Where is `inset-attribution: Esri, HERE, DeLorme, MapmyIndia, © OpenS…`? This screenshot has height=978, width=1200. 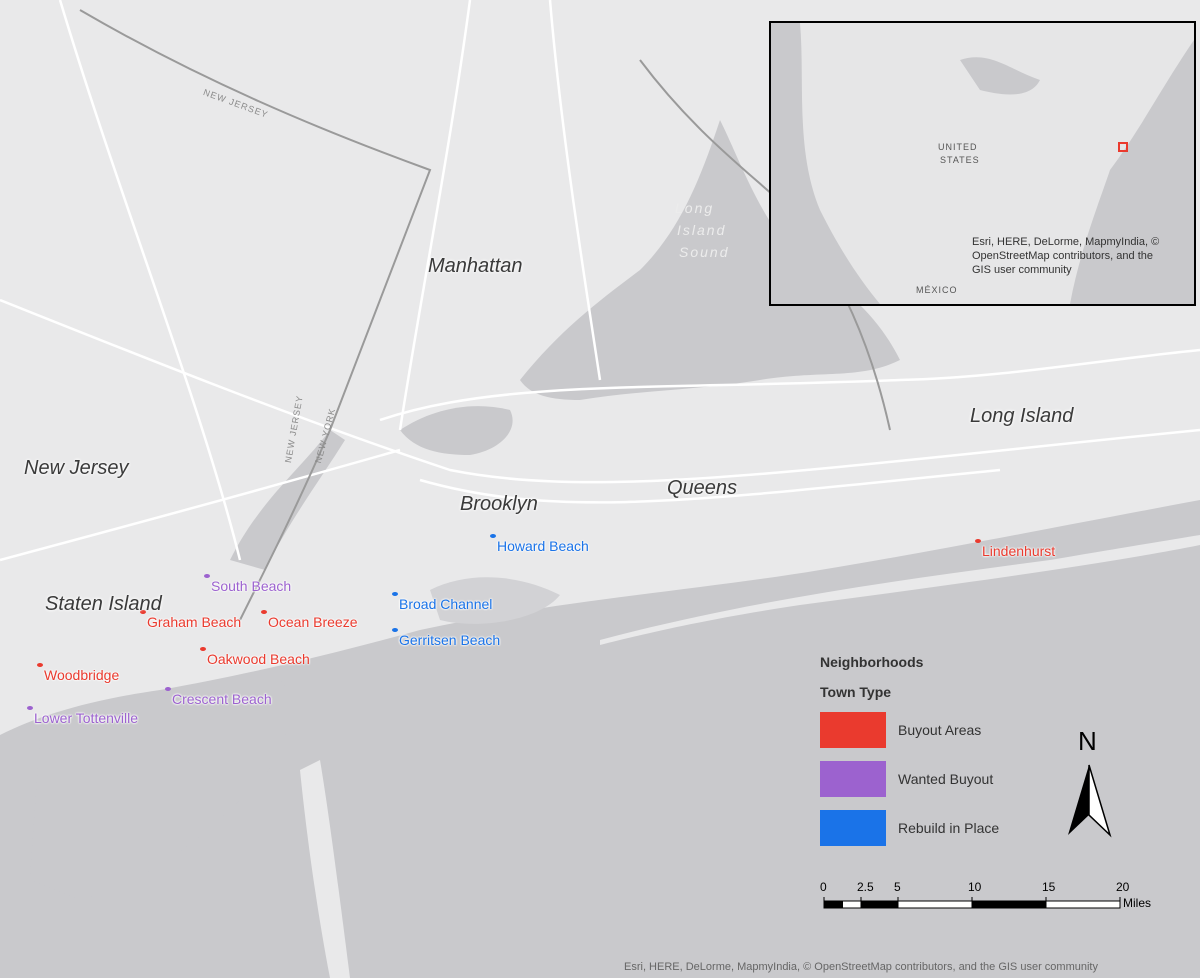 inset-attribution: Esri, HERE, DeLorme, MapmyIndia, © OpenS… is located at coordinates (1066, 256).